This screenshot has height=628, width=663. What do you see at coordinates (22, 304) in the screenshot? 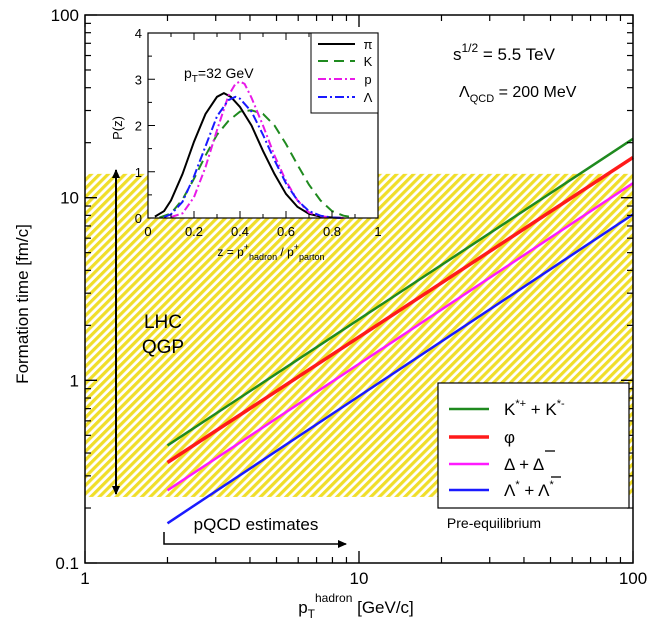
I see `y-axis-label: Formation time [fm/c]` at bounding box center [22, 304].